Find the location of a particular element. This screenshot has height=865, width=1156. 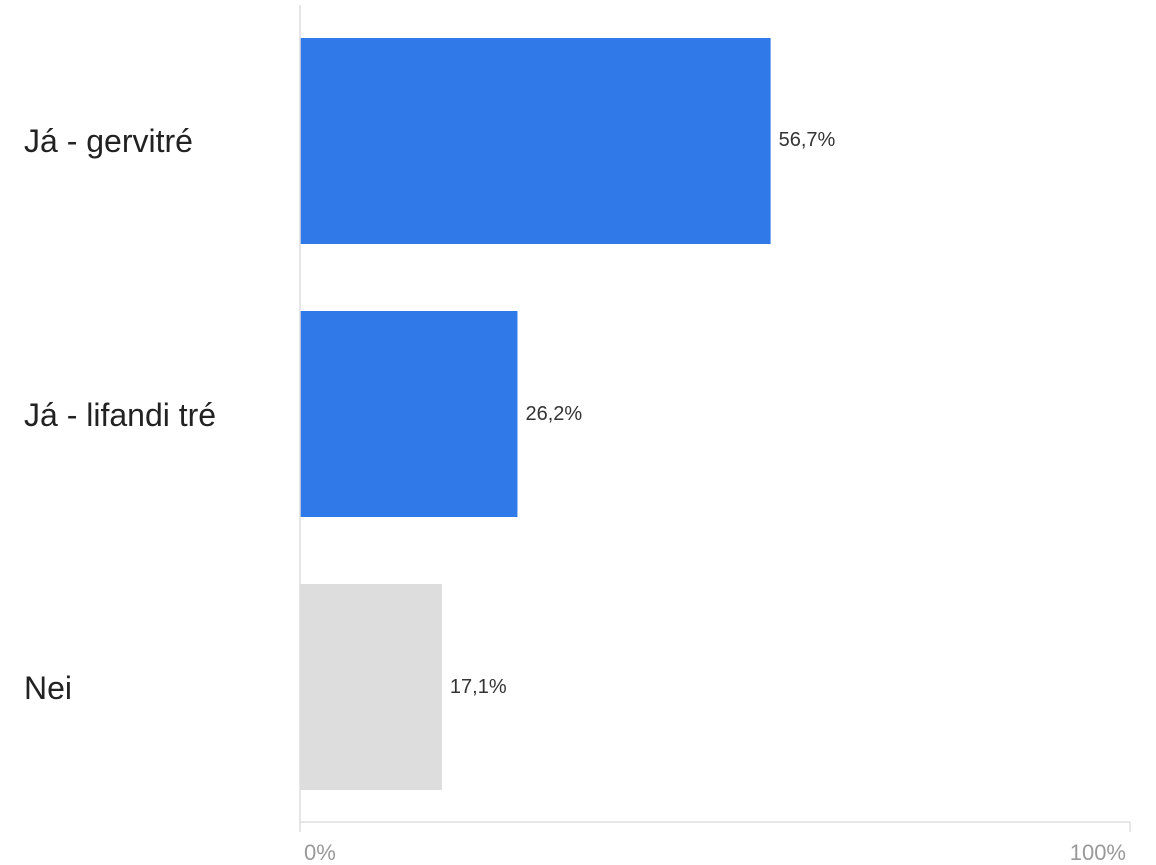

value-label-1: 26,2% is located at coordinates (553, 414).